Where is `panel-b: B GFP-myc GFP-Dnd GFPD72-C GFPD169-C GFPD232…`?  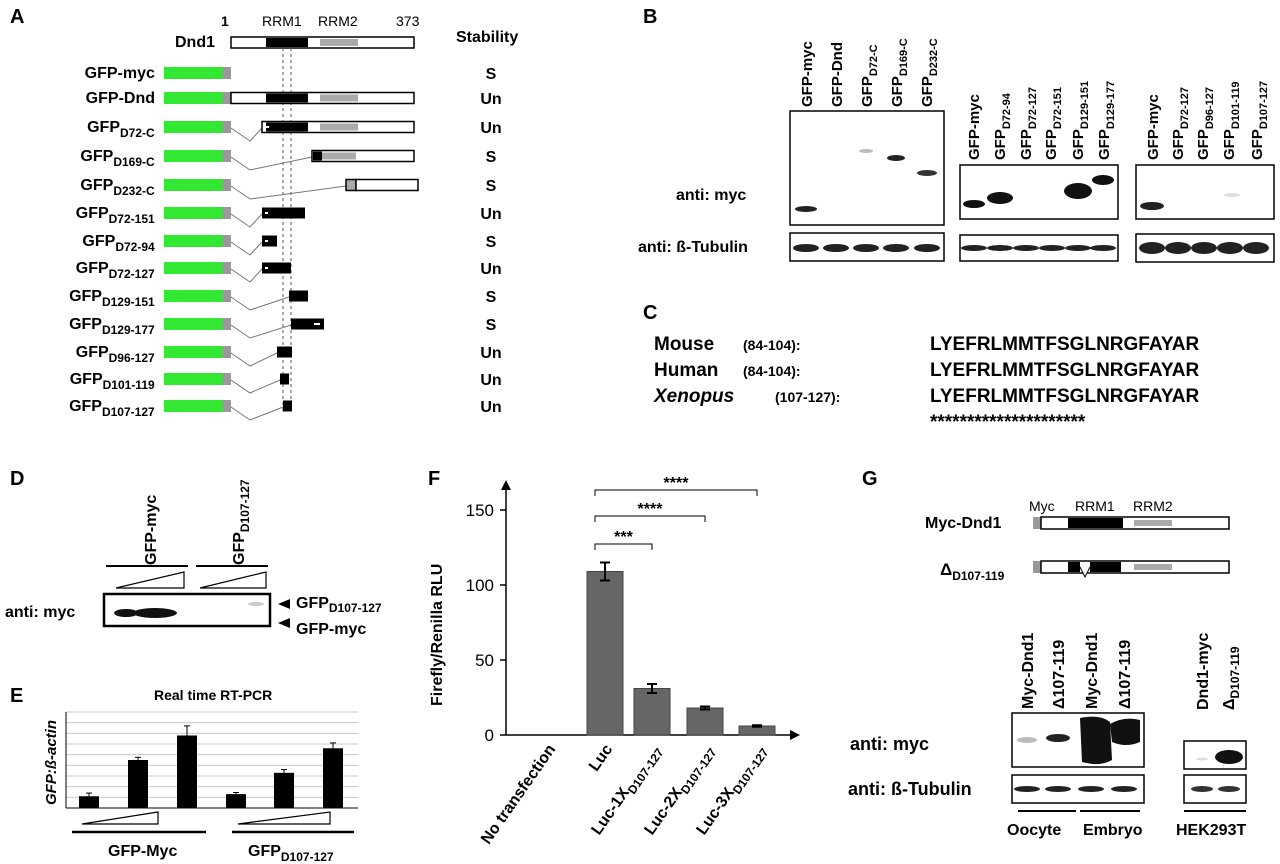
panel-b: B GFP-myc GFP-Dnd GFPD72-C GFPD169-C GFPD232… is located at coordinates (956, 134).